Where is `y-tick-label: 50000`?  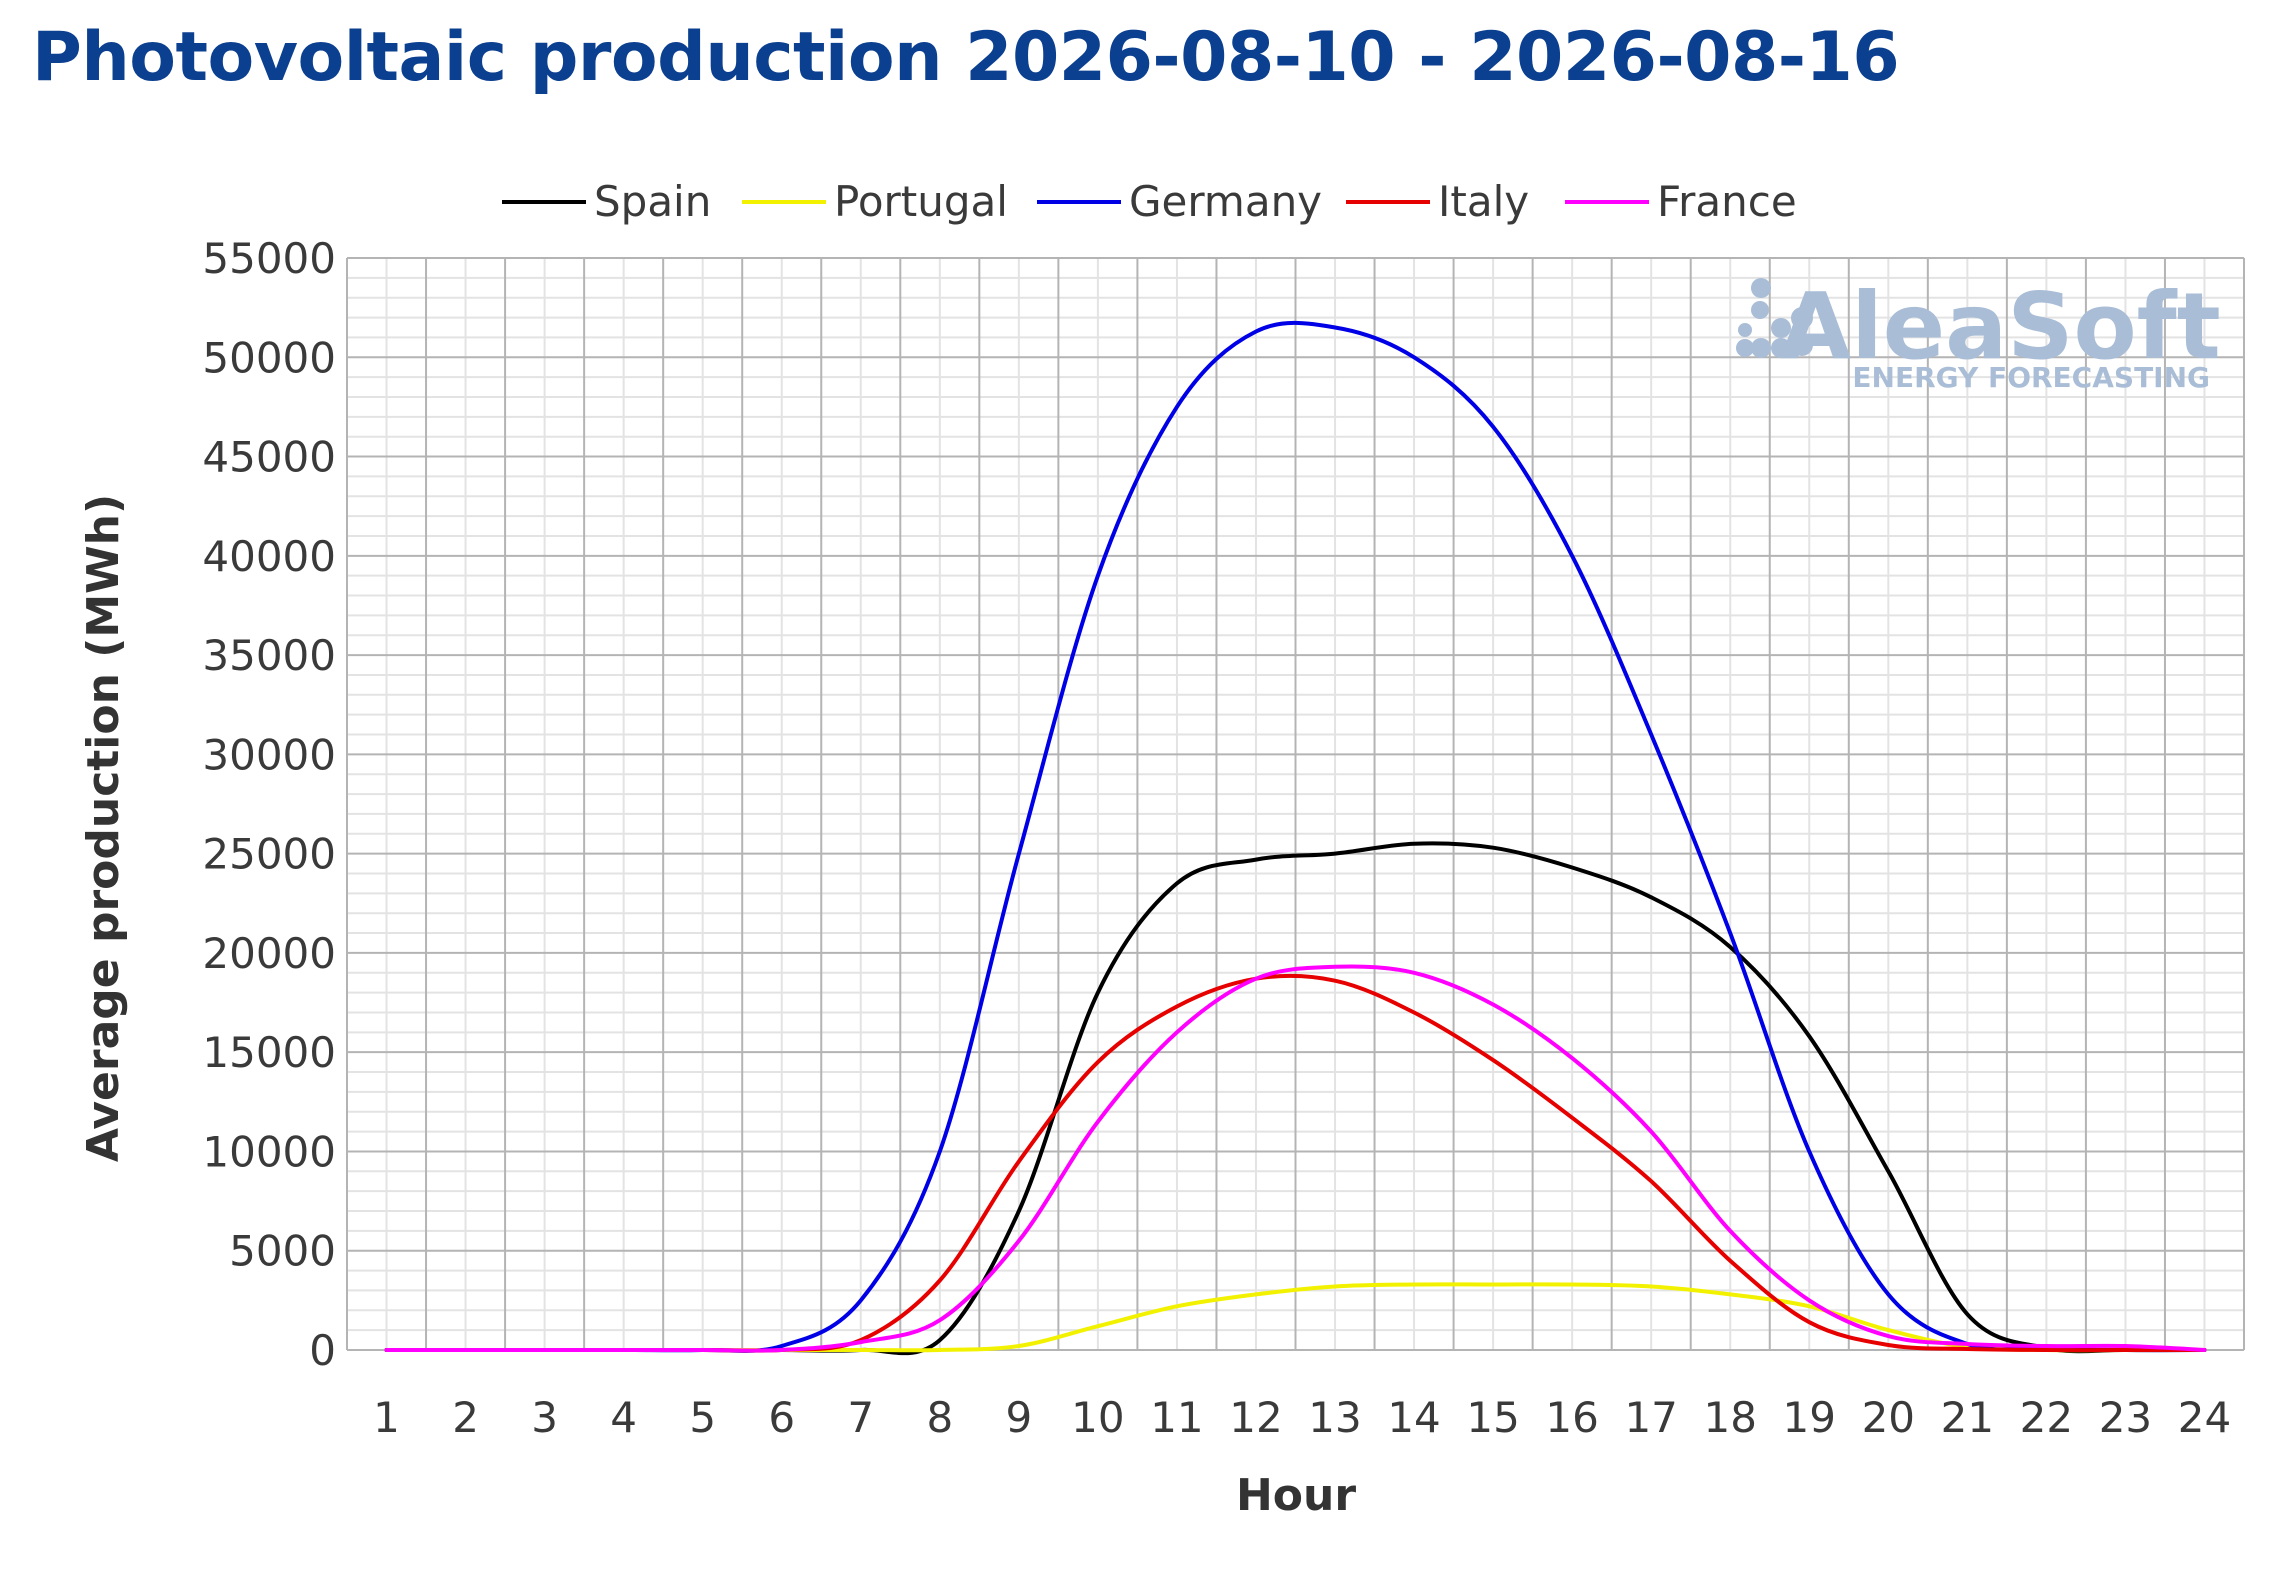 y-tick-label: 50000 is located at coordinates (269, 357).